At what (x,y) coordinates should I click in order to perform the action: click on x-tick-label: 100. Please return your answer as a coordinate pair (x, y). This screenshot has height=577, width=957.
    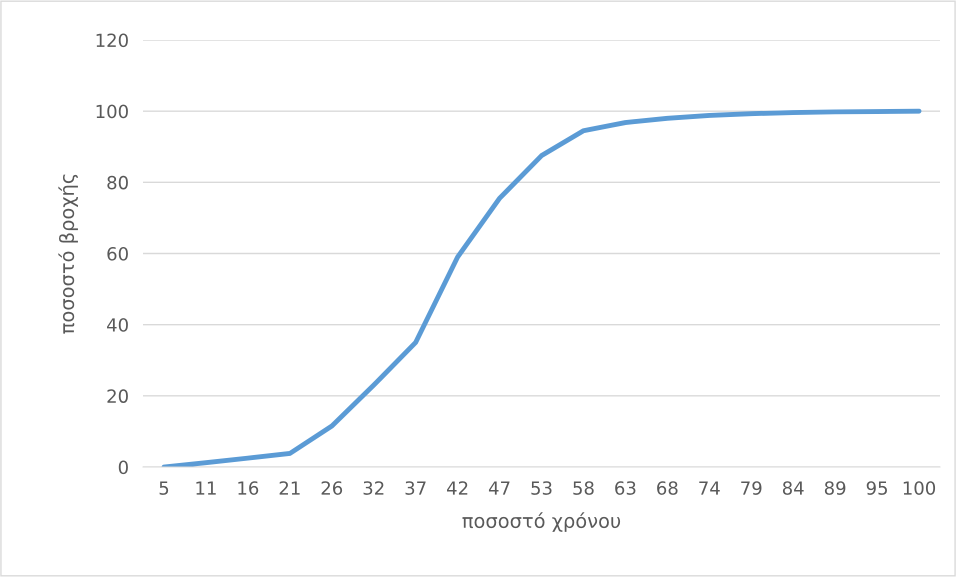
    Looking at the image, I should click on (920, 488).